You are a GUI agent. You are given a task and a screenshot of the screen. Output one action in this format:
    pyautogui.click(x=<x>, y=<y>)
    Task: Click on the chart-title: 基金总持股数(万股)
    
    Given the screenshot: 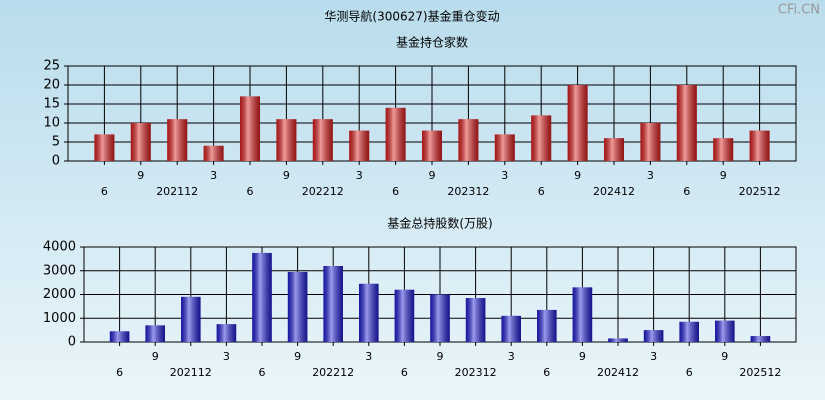 What is the action you would take?
    pyautogui.click(x=439, y=223)
    